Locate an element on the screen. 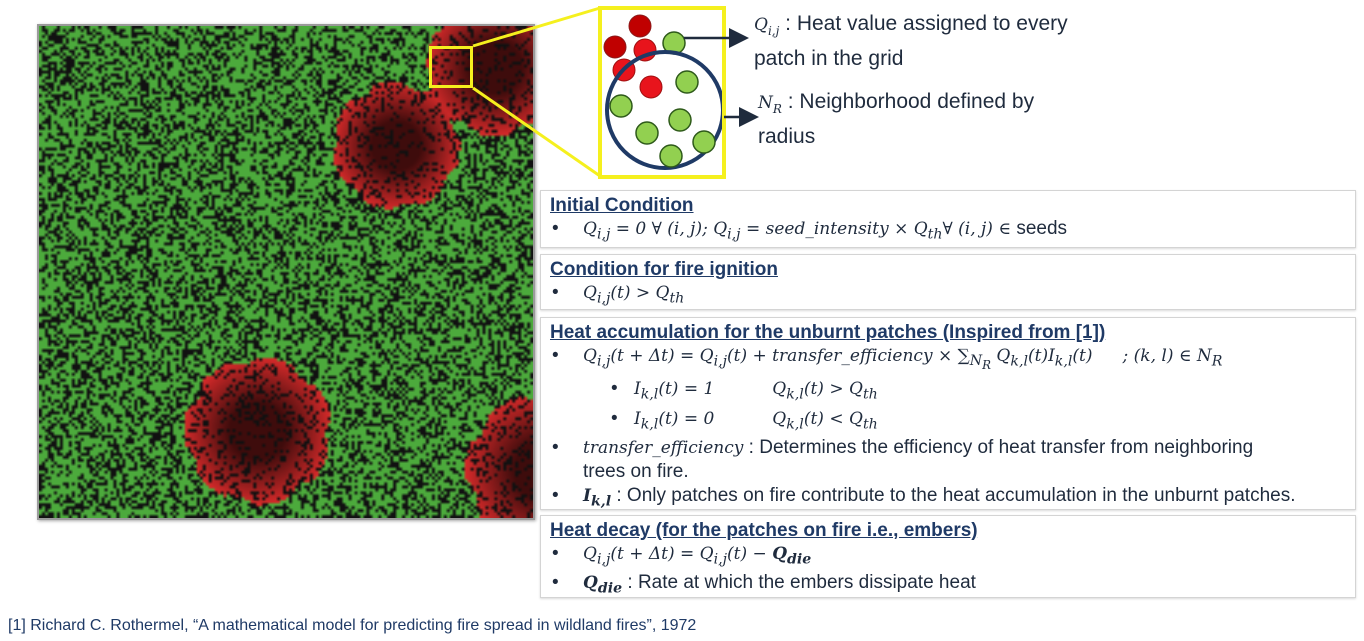 Image resolution: width=1364 pixels, height=641 pixels. eq-part: = seed_intensity × Q is located at coordinates (834, 229).